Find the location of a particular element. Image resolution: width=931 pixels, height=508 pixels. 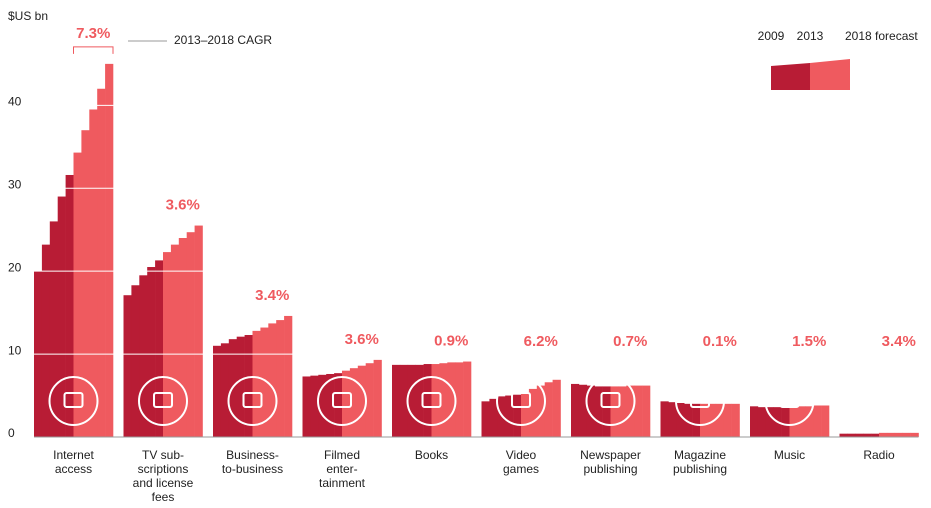

cagr-label: 0.7% is located at coordinates (630, 341).